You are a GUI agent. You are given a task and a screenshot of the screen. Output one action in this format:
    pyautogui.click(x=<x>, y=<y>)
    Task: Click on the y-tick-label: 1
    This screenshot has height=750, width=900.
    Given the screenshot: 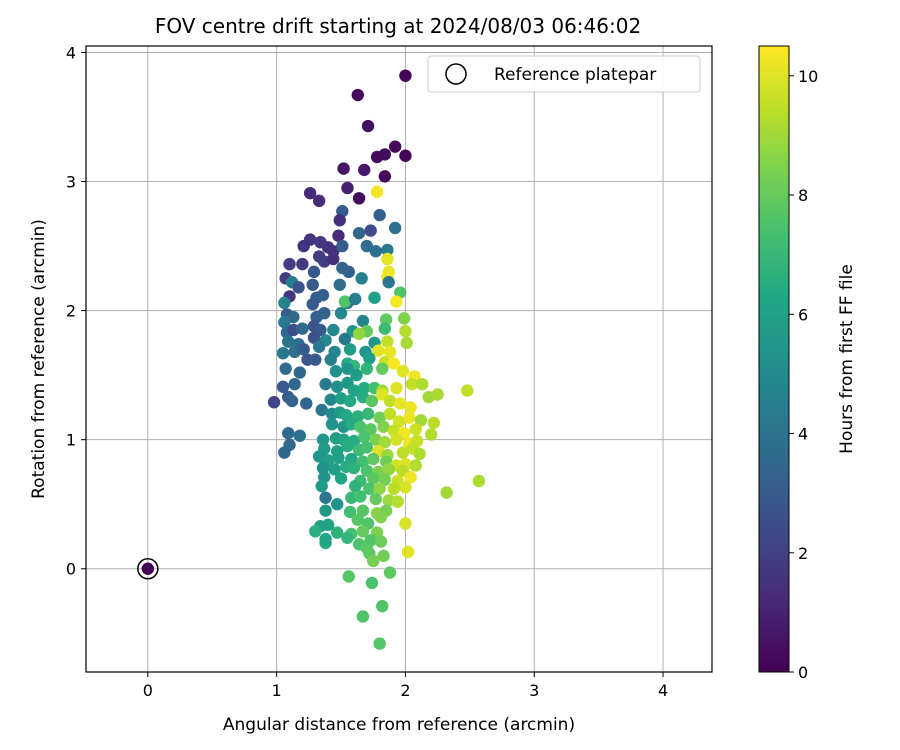 What is the action you would take?
    pyautogui.click(x=71, y=440)
    